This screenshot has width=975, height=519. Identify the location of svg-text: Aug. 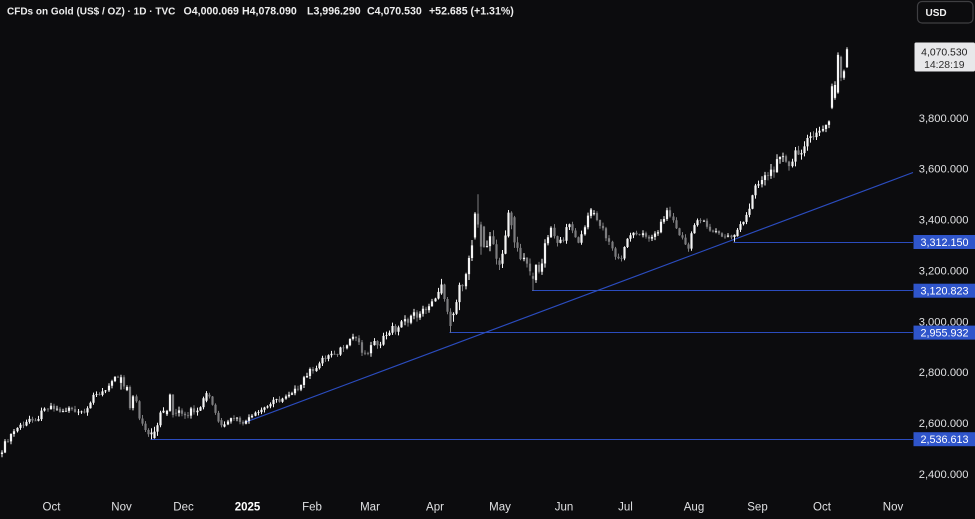
(694, 508).